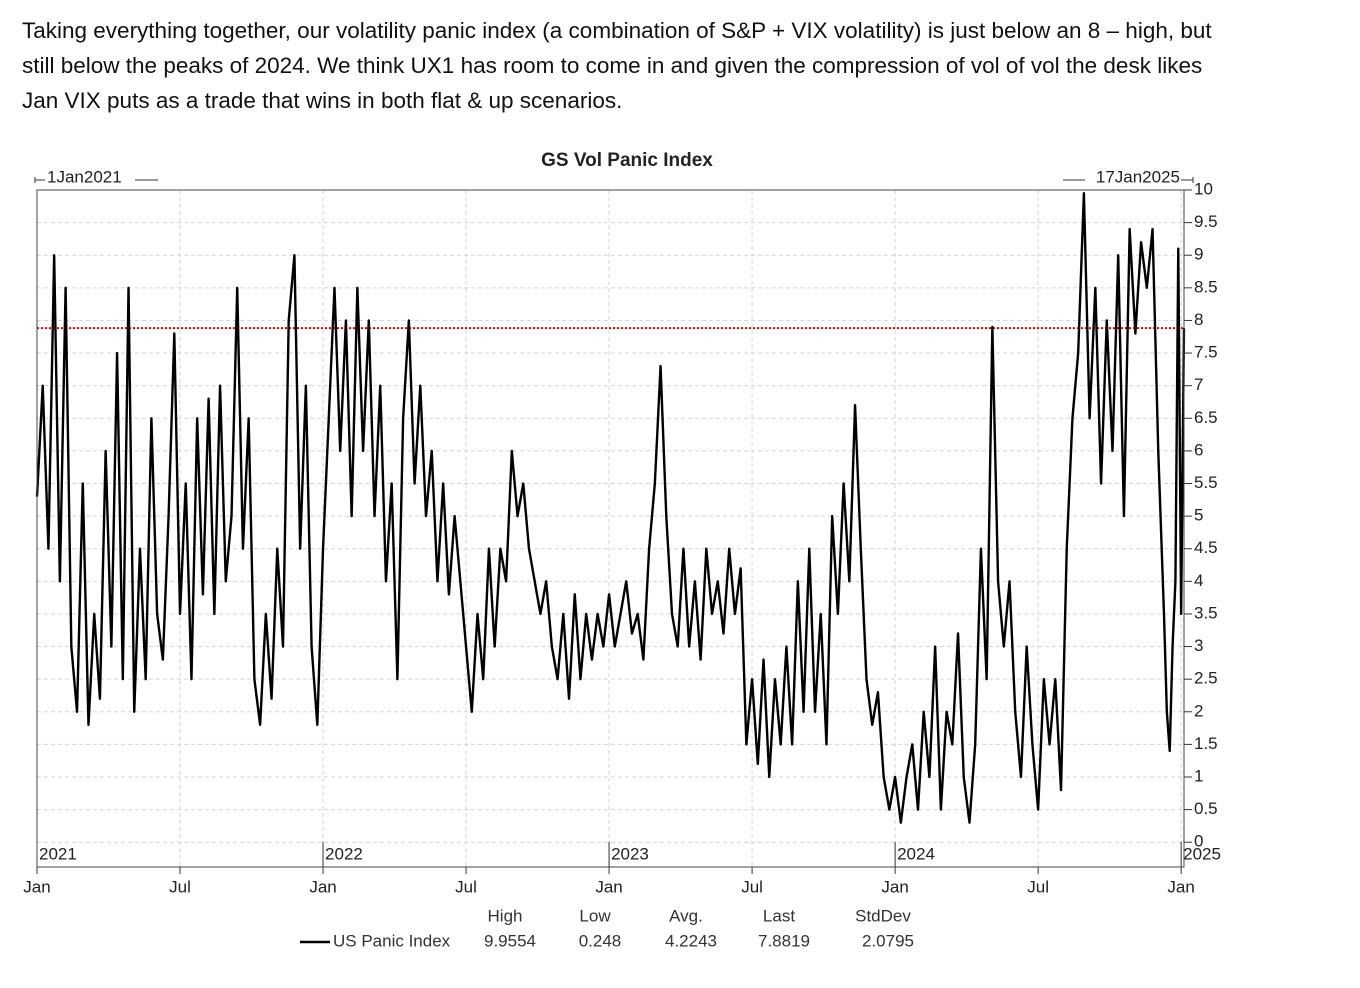 This screenshot has width=1360, height=988. I want to click on legend-stat-value: 2.0795, so click(888, 940).